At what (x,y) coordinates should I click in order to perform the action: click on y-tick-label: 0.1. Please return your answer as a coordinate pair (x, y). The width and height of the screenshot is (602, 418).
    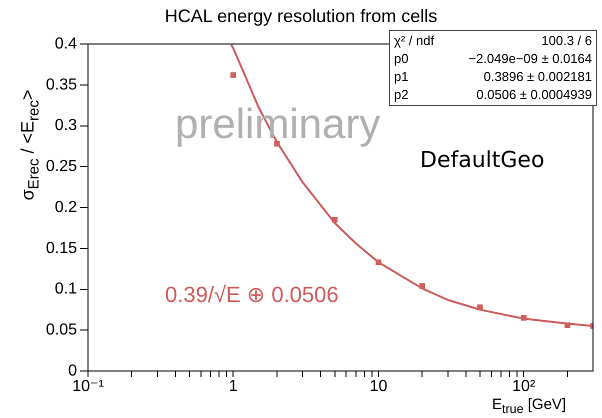
    Looking at the image, I should click on (66, 289).